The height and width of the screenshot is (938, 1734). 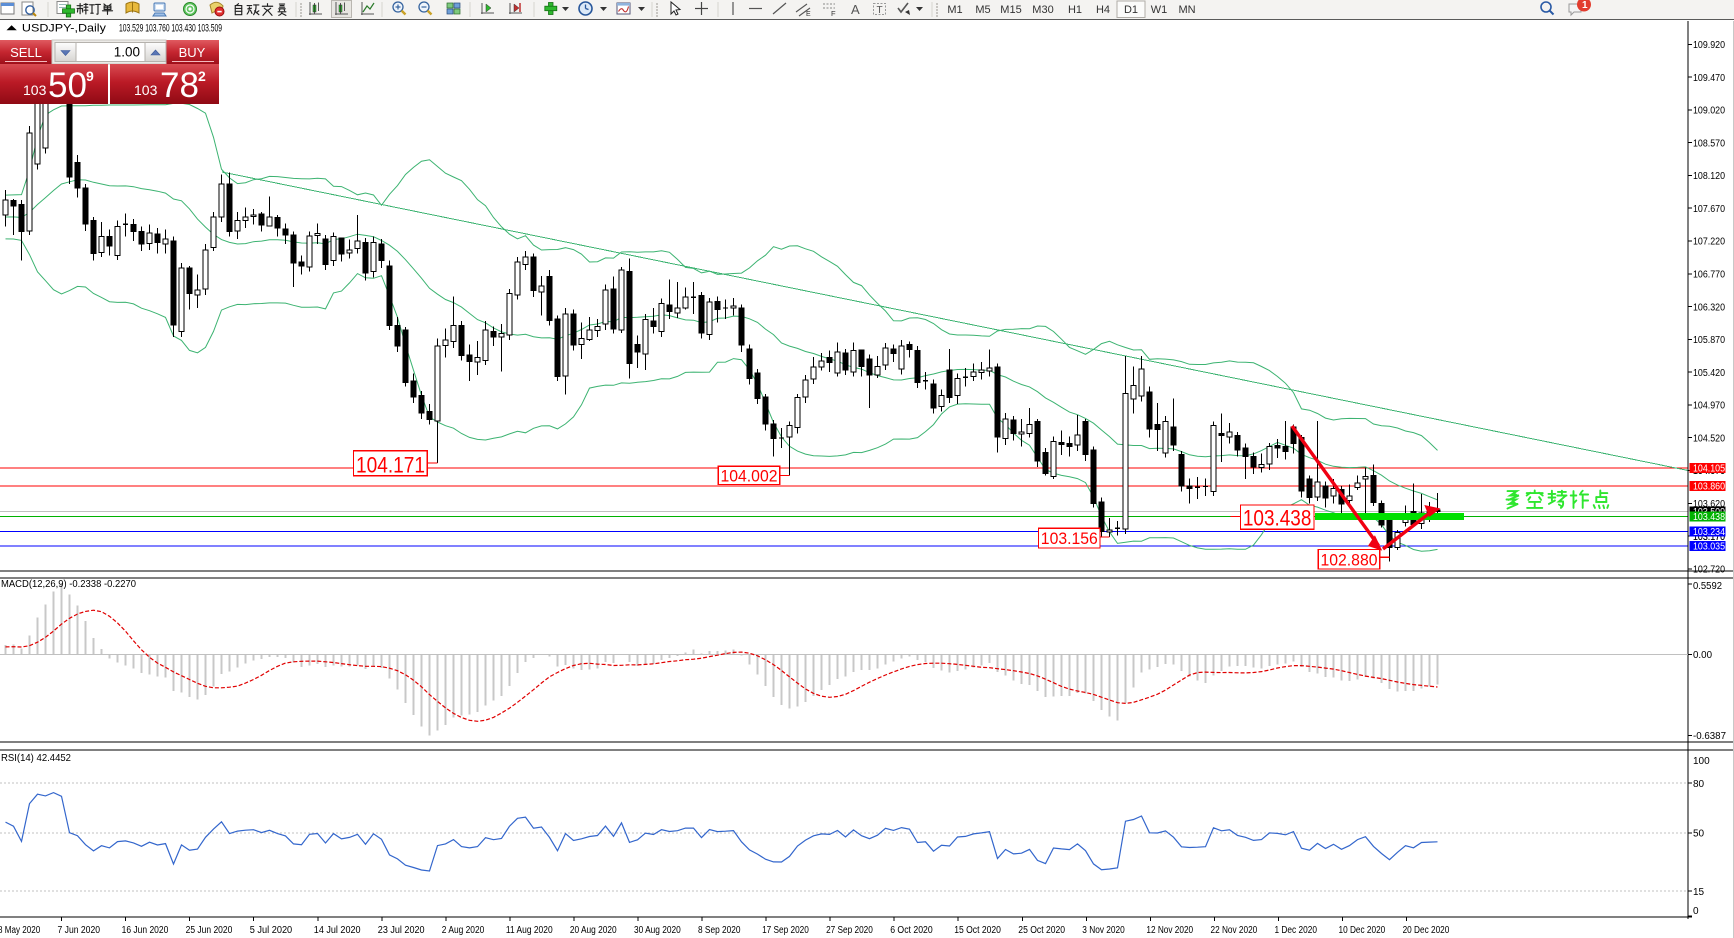 I want to click on svg-text: 9, so click(x=90, y=76).